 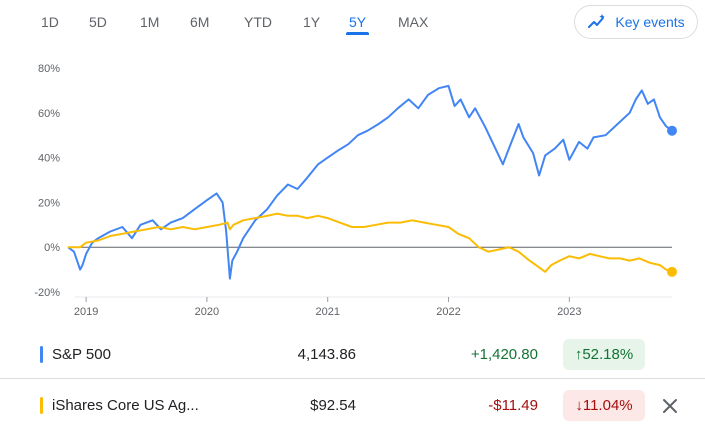 I want to click on range-tabs: 1D 5D 1M 6M YTD 1Y 5Y MAX, so click(x=280, y=20).